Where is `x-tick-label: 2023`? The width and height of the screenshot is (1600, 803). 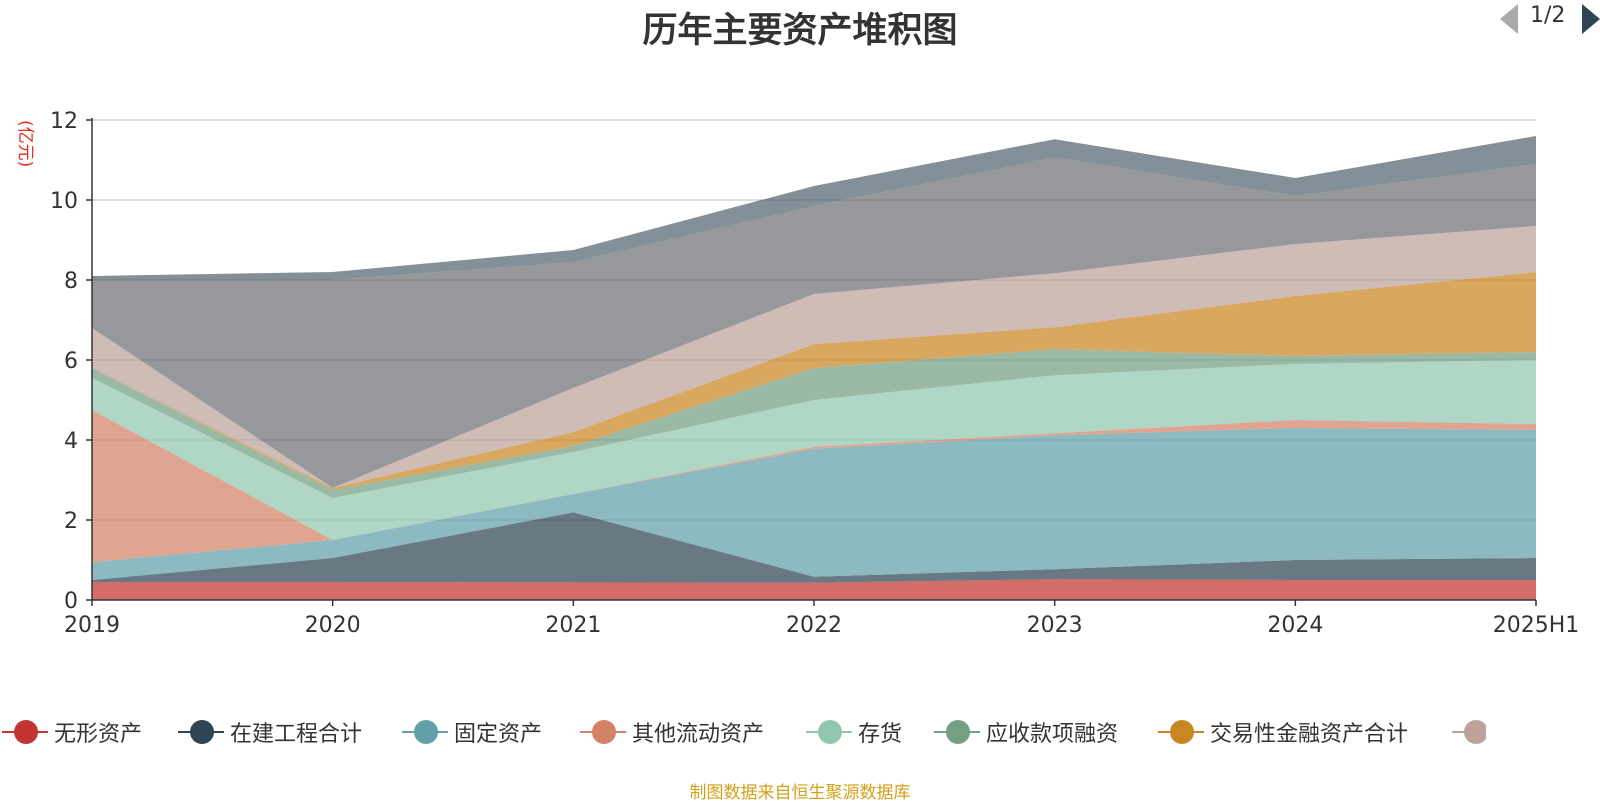
x-tick-label: 2023 is located at coordinates (1055, 625).